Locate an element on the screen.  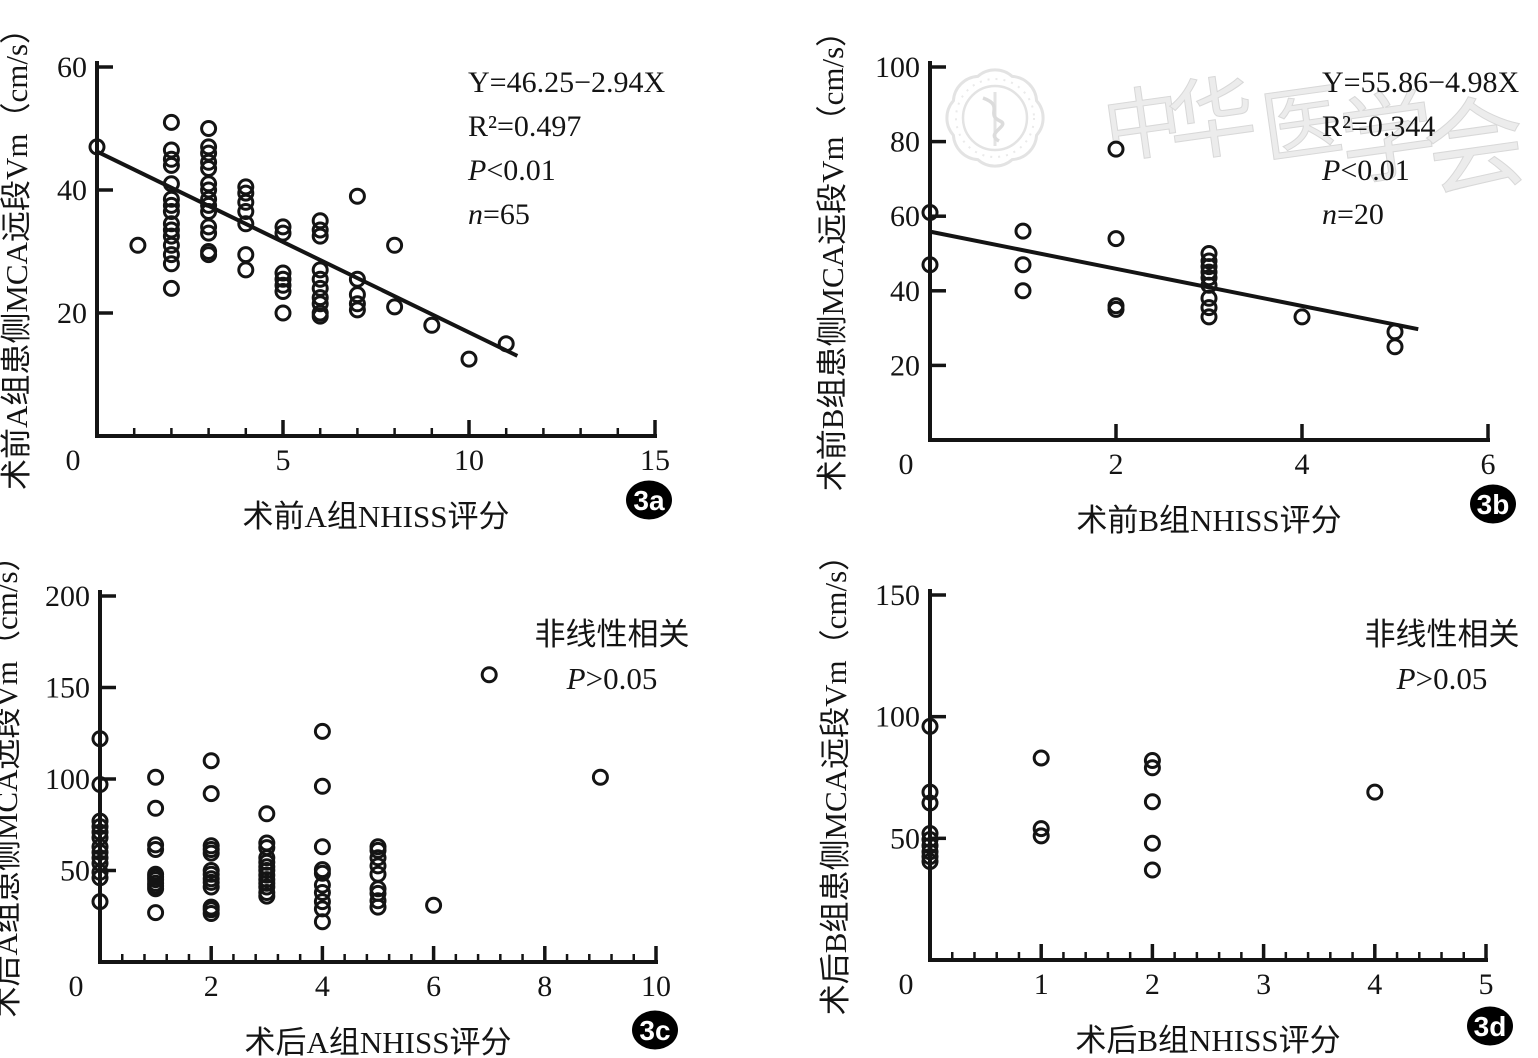
annotation-line: Y=46.25−2.94X is located at coordinates (567, 82).